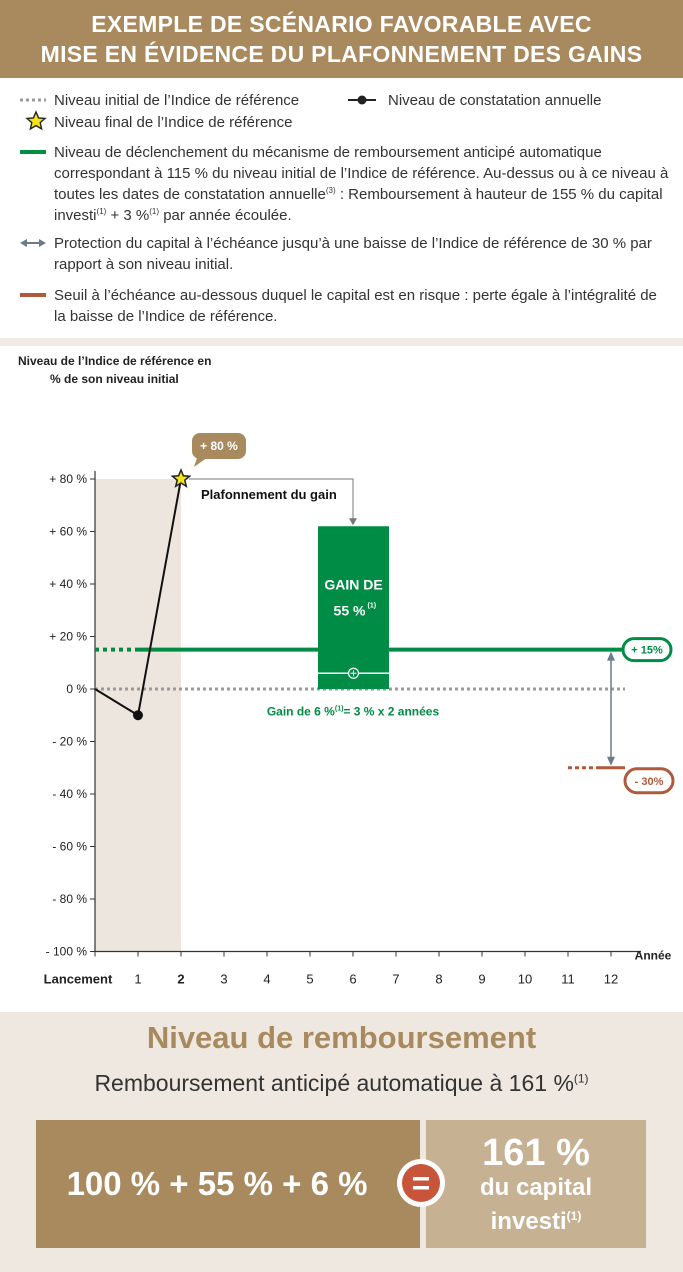  I want to click on result-formula-box: 100 % + 55 % + 6 %, so click(228, 1184).